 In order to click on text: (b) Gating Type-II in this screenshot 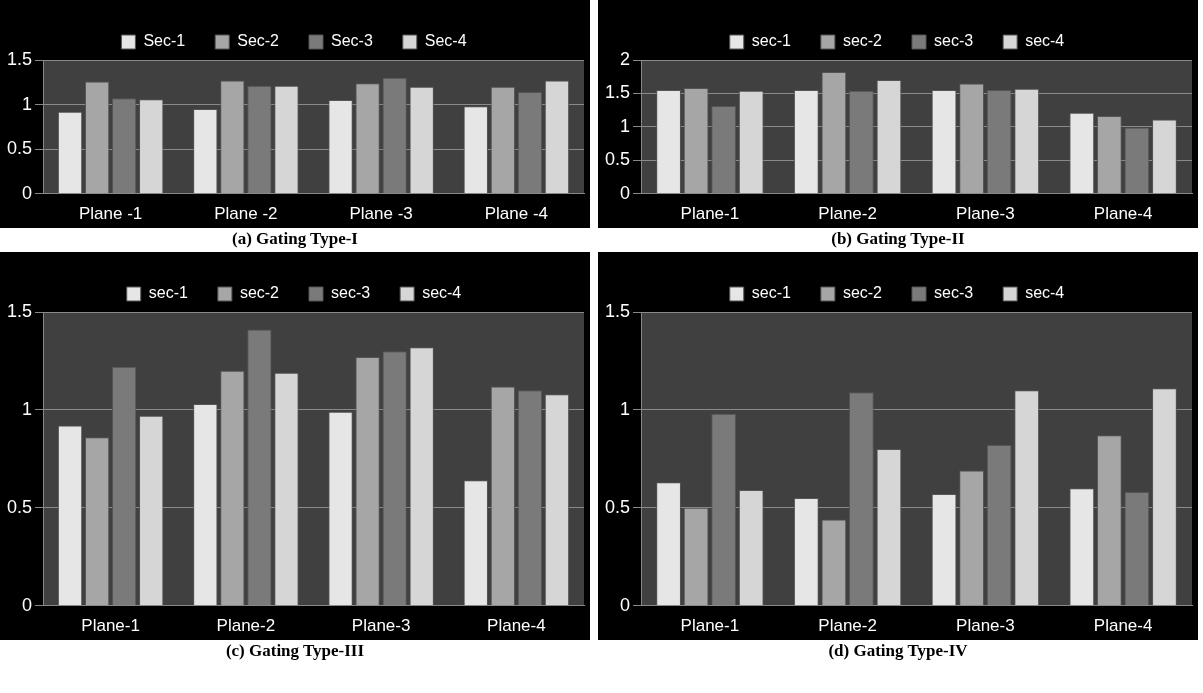, I will do `click(898, 239)`.